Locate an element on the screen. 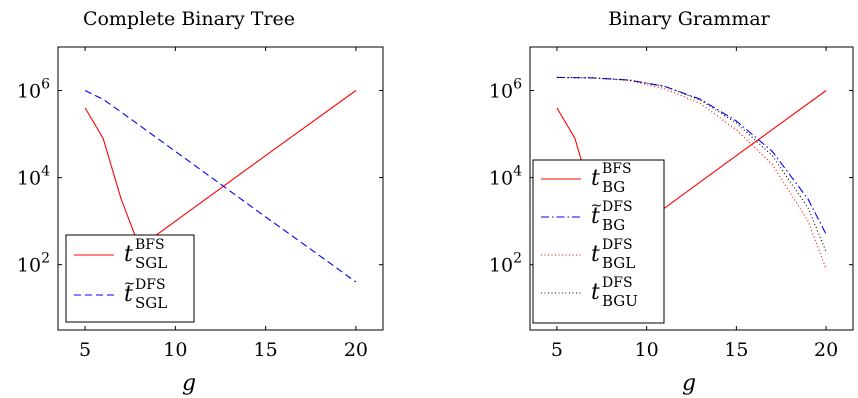 The height and width of the screenshot is (398, 858). chart-title: Complete Binary Tree is located at coordinates (189, 19).